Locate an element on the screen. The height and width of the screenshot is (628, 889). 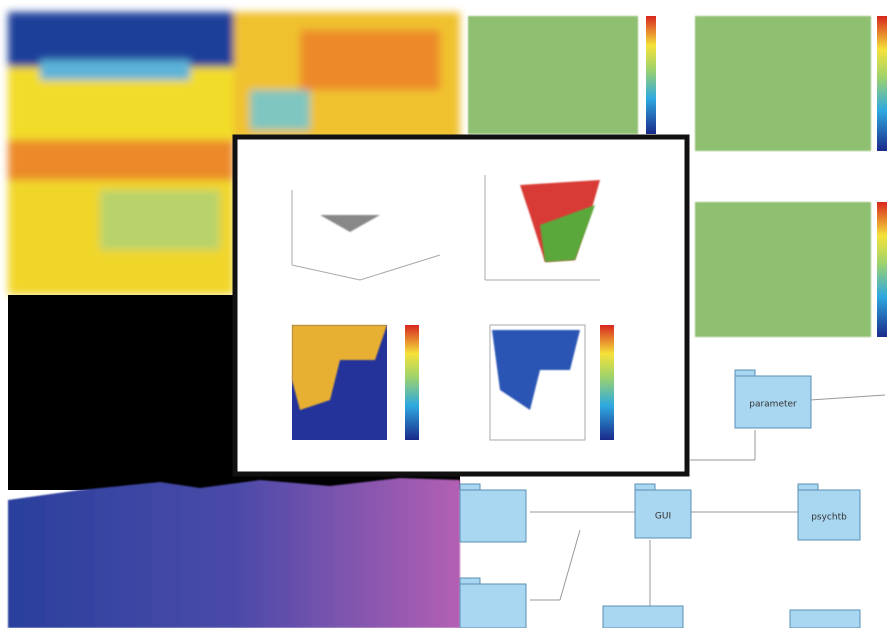
panorama is located at coordinates (234, 553).